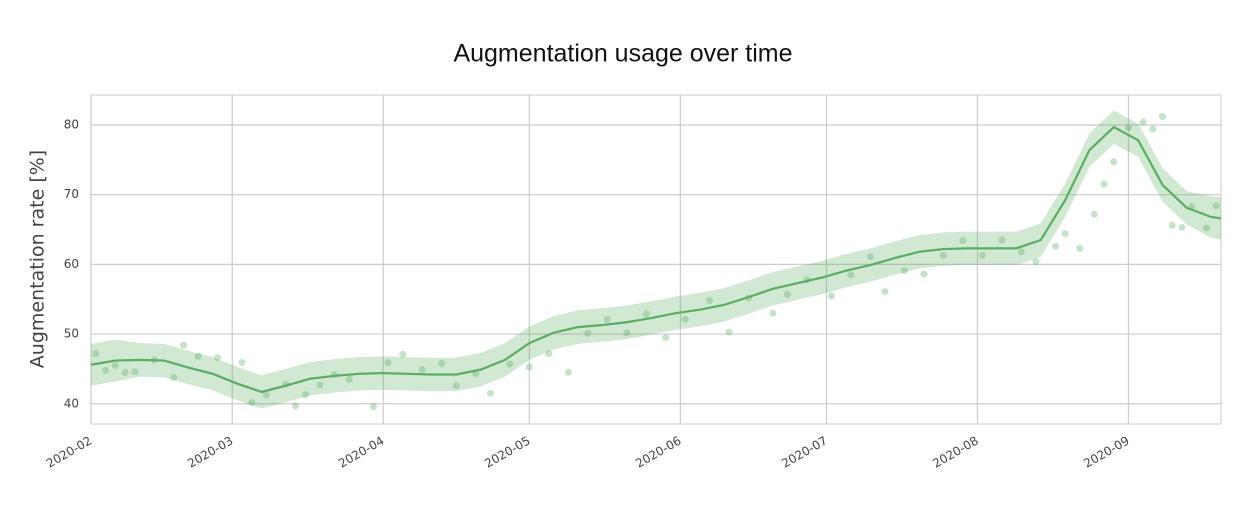  I want to click on y-tick-label: 70, so click(71, 194).